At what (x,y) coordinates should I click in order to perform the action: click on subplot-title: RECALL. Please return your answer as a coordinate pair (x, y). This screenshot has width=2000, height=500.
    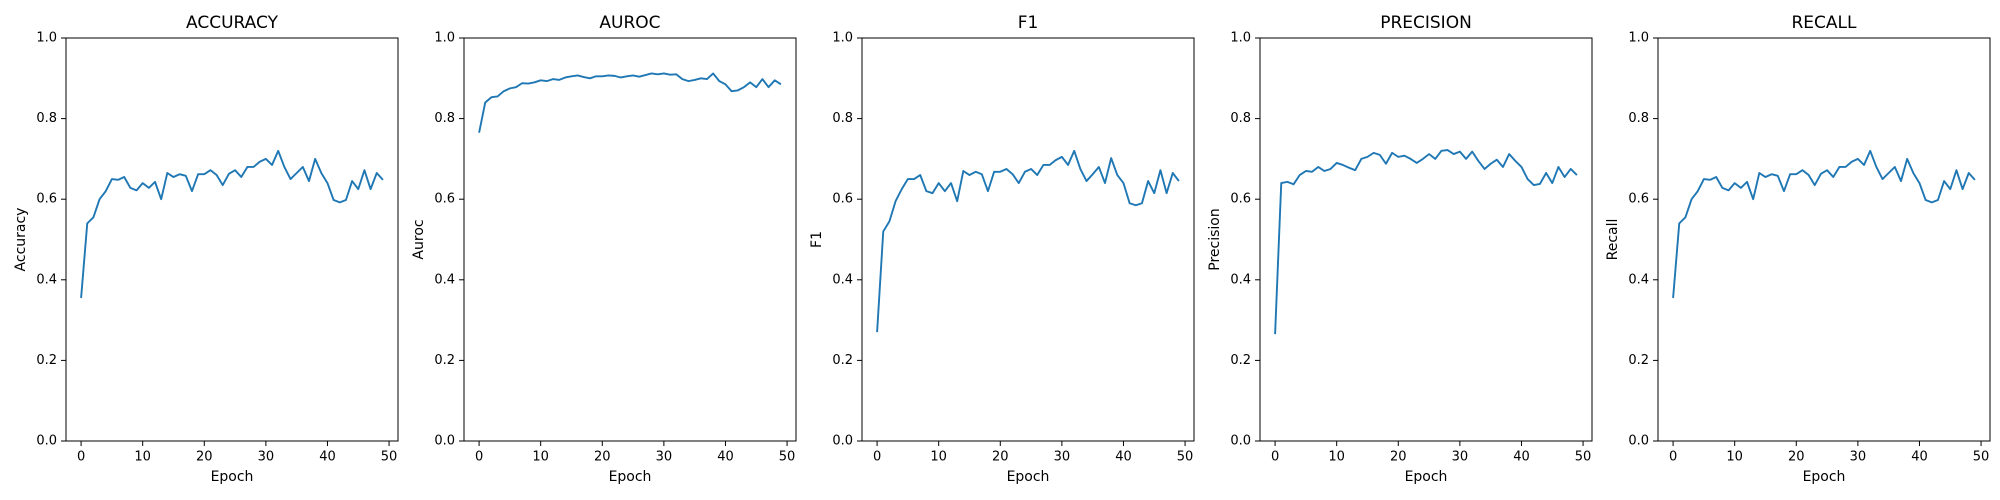
    Looking at the image, I should click on (1825, 23).